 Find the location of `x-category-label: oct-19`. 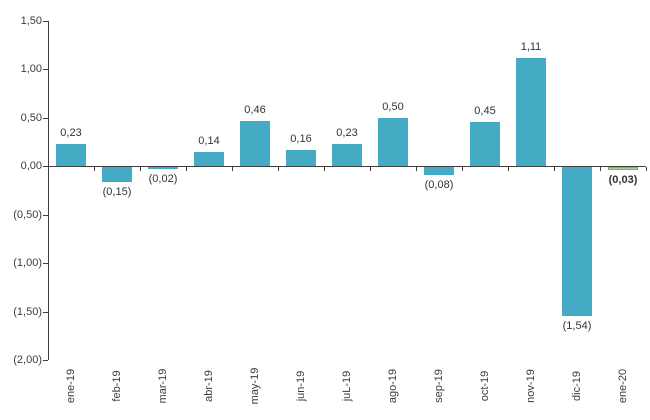

x-category-label: oct-19 is located at coordinates (485, 386).